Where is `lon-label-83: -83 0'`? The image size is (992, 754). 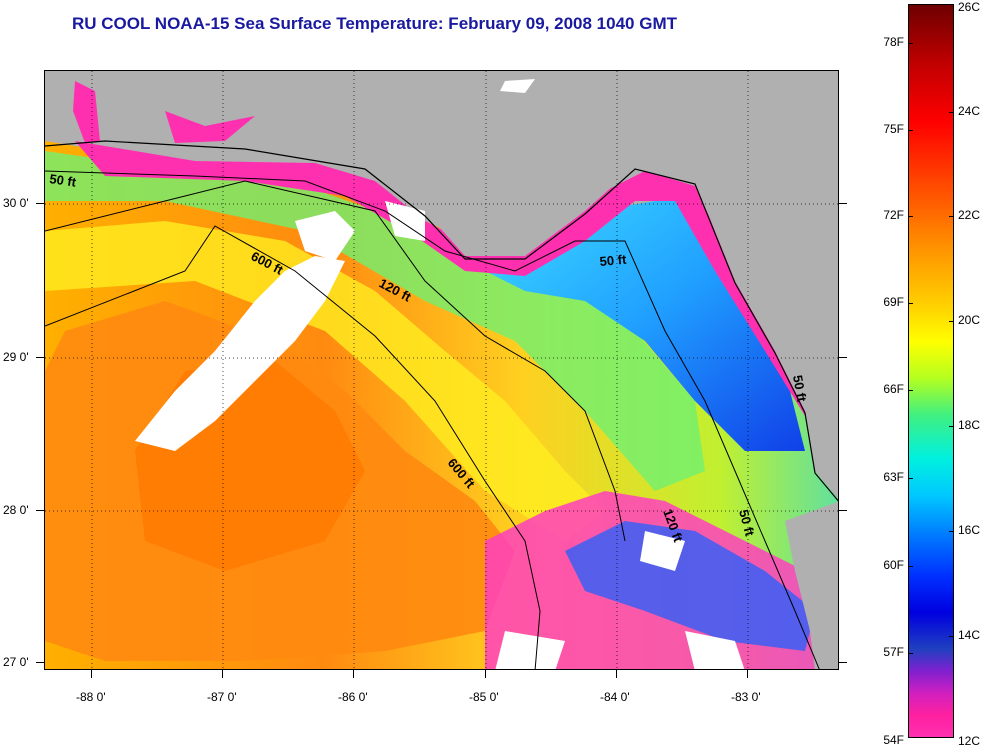
lon-label-83: -83 0' is located at coordinates (746, 697).